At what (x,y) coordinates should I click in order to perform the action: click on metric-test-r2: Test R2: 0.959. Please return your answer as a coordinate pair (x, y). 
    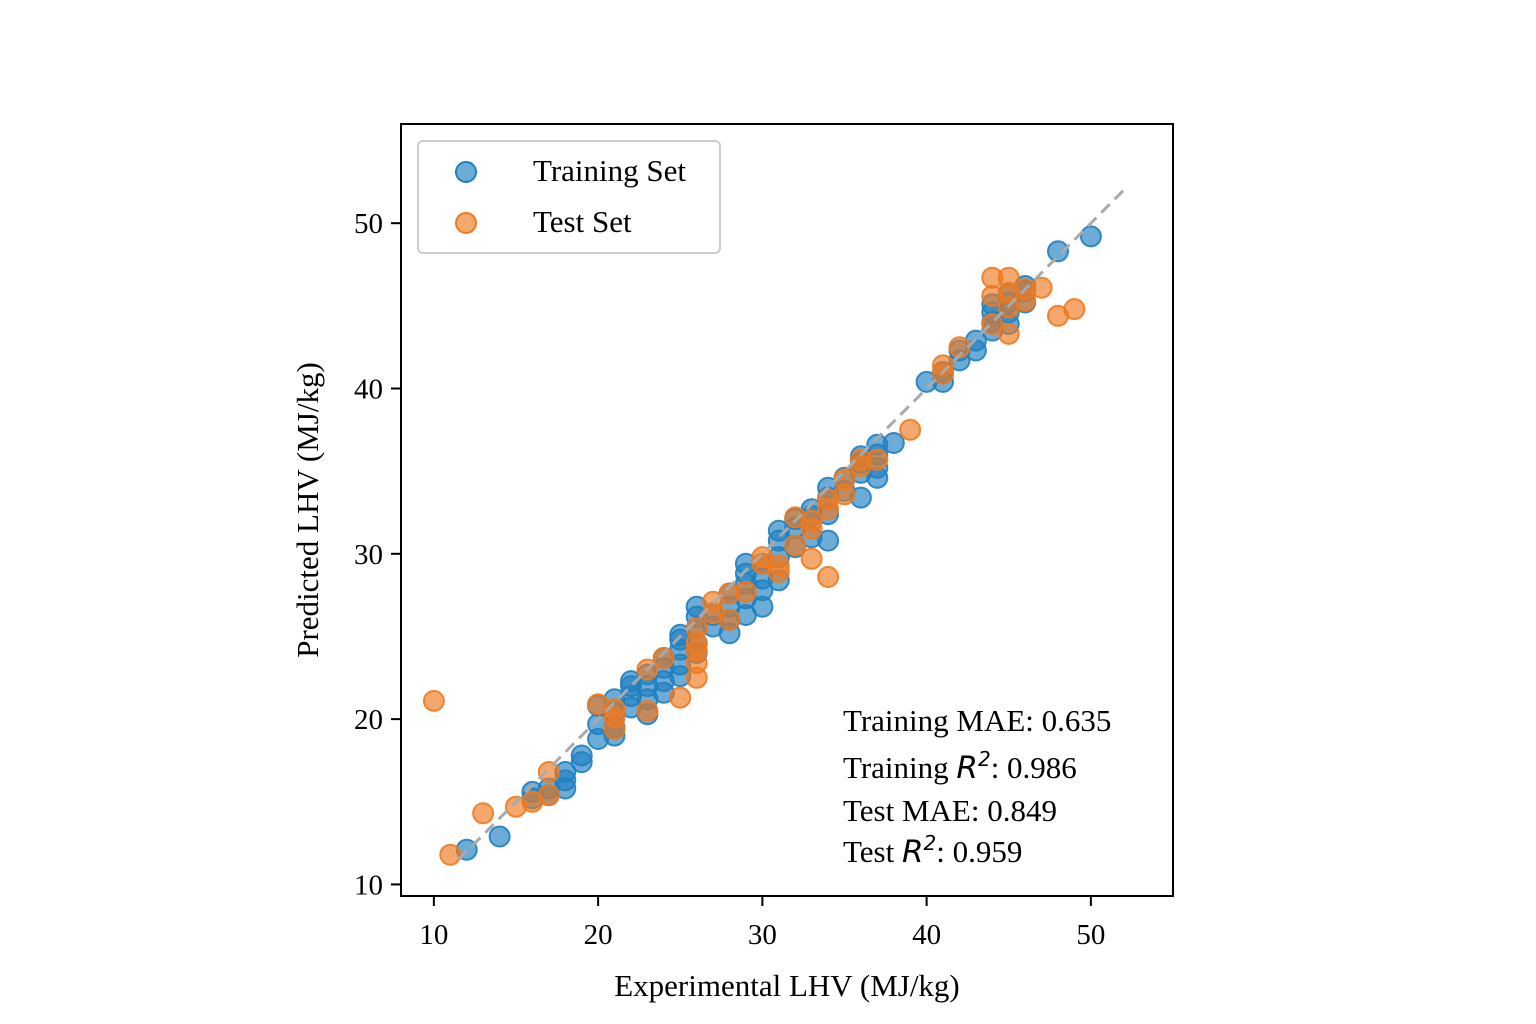
    Looking at the image, I should click on (932, 850).